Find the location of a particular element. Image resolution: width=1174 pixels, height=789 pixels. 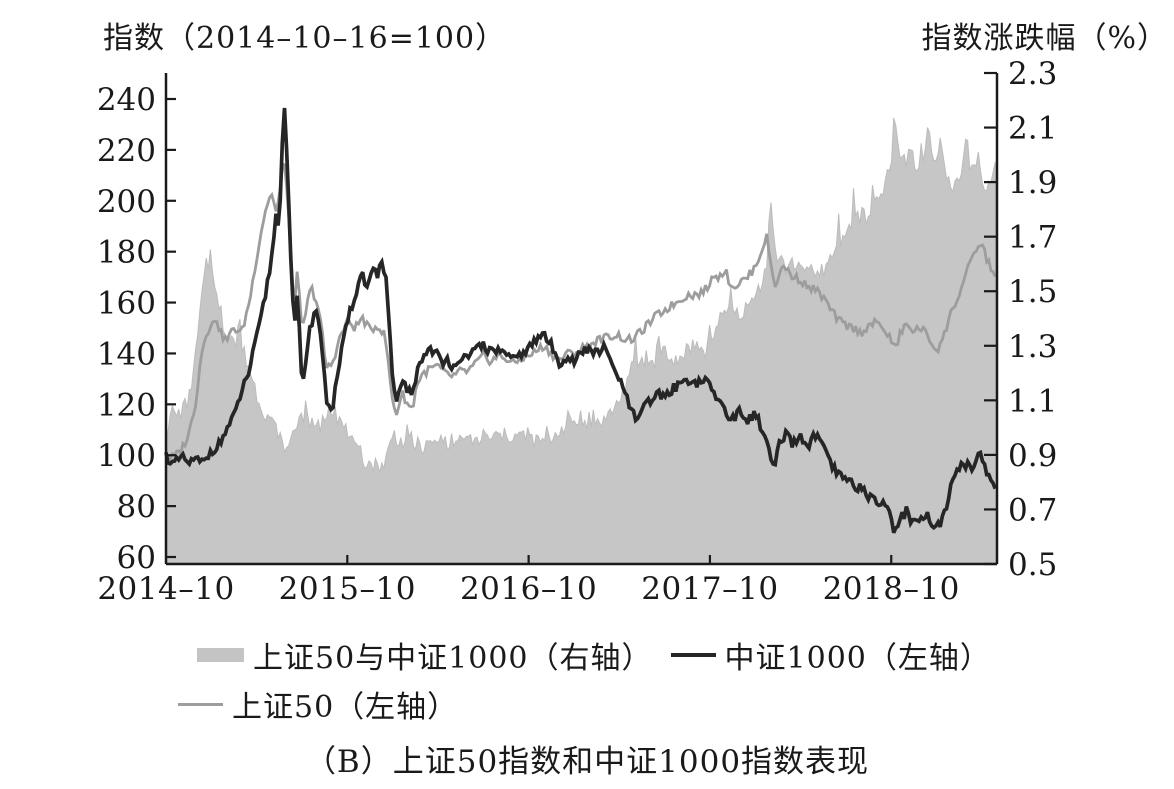

left-tick-label: 200 is located at coordinates (126, 202).